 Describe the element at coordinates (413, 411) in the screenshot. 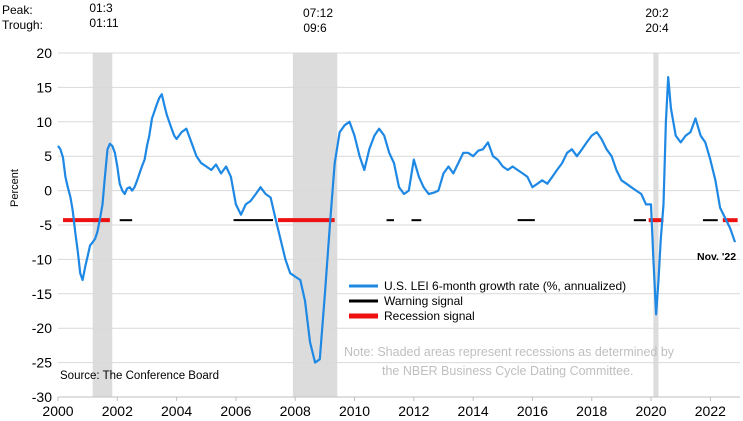

I see `x-tick-label: 2012` at that location.